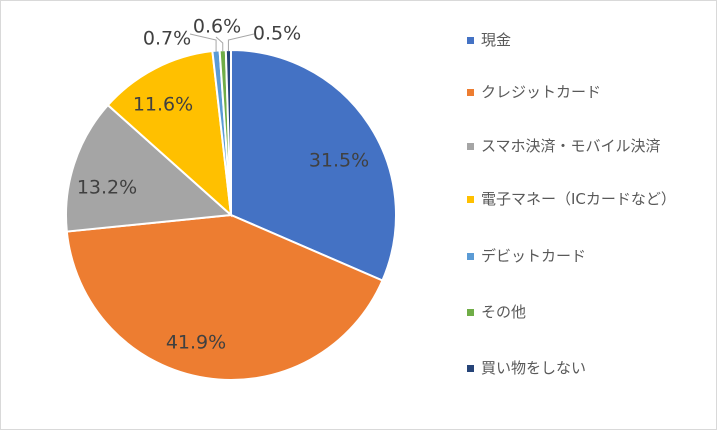  Describe the element at coordinates (589, 368) in the screenshot. I see `legend-item-no-shopping: 買い物をしない` at that location.